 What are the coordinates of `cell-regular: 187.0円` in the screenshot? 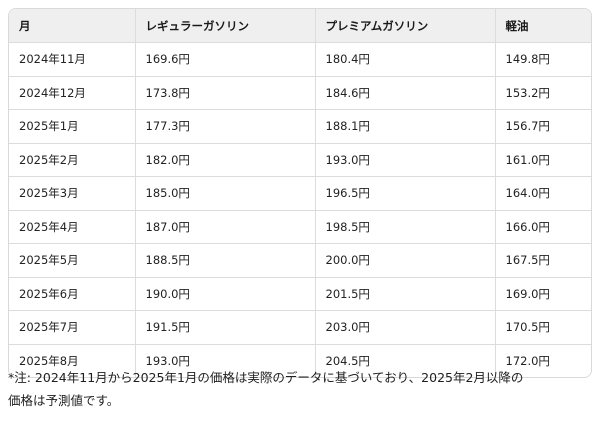 It's located at (225, 227).